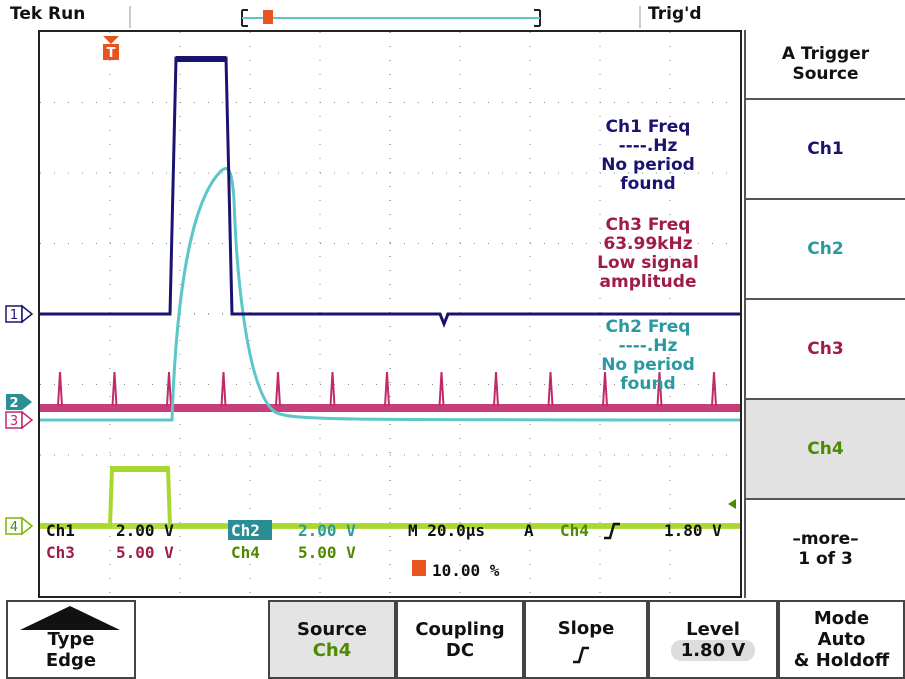  What do you see at coordinates (586, 639) in the screenshot?
I see `slope-button: Slope` at bounding box center [586, 639].